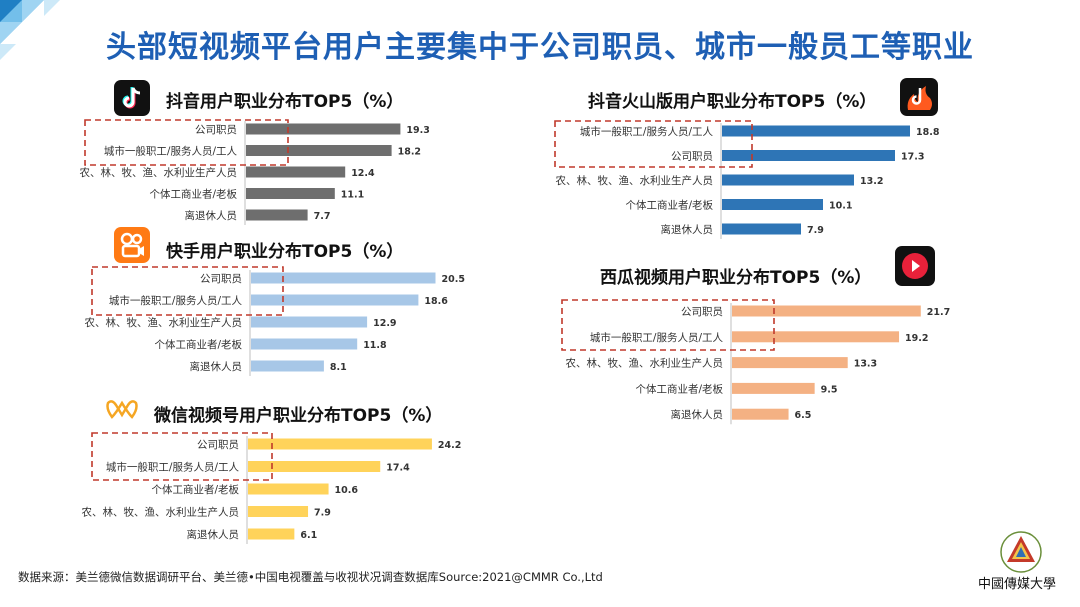 The width and height of the screenshot is (1080, 607). Describe the element at coordinates (840, 206) in the screenshot. I see `value-label: 10.1` at that location.